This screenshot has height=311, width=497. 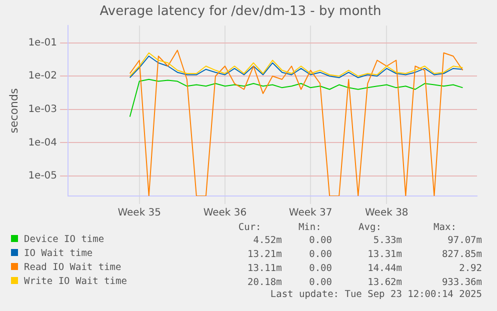 What do you see at coordinates (249, 227) in the screenshot?
I see `text: Cur:` at bounding box center [249, 227].